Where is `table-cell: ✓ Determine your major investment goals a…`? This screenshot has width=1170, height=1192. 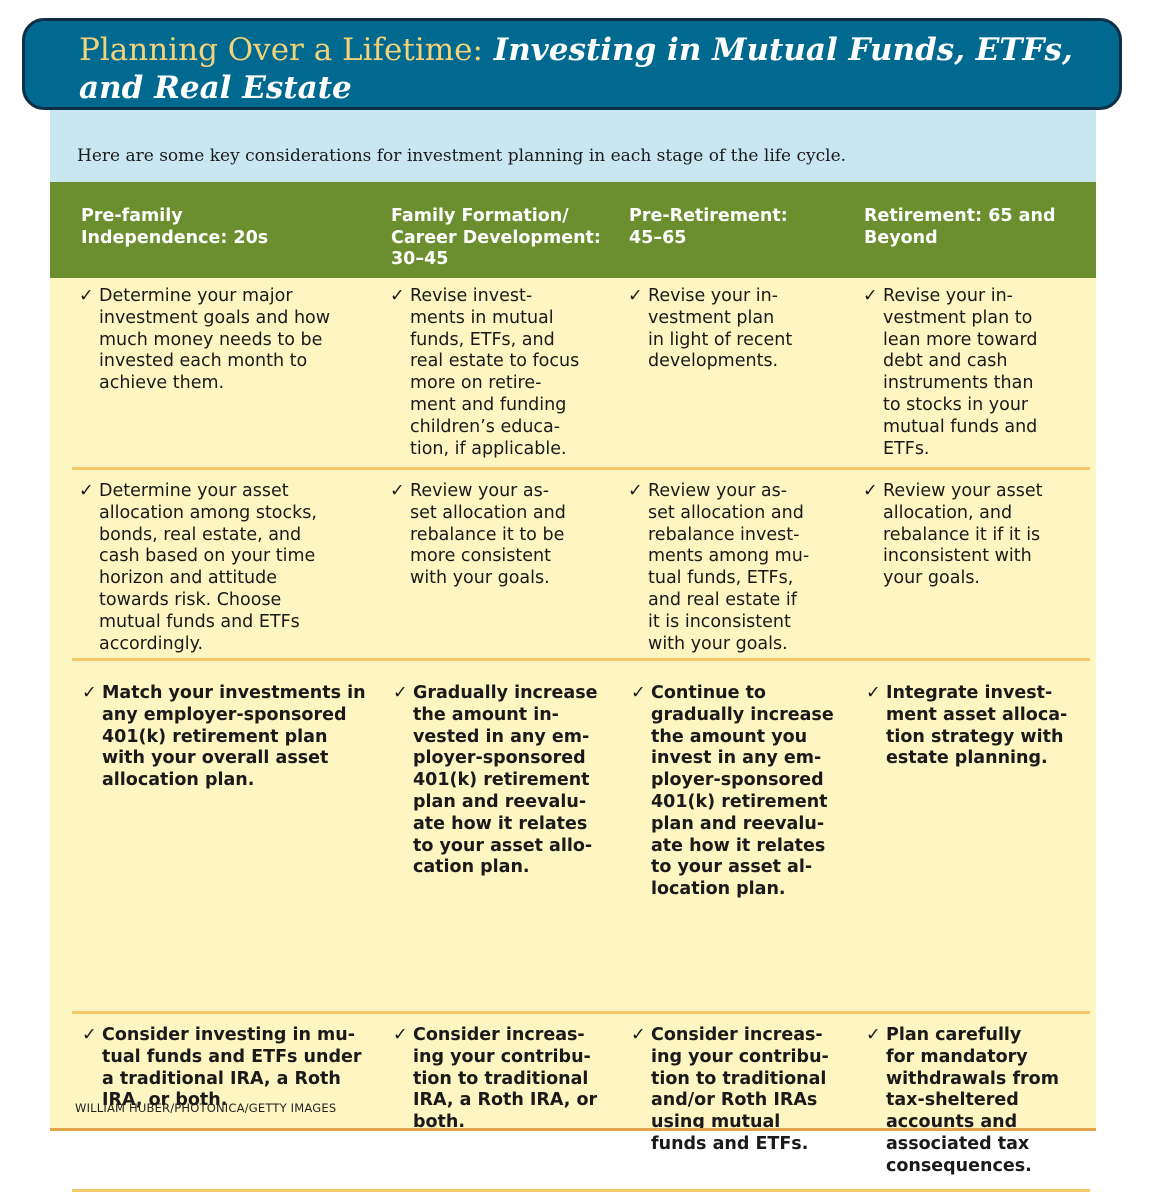
table-cell: ✓ Determine your major investment goals a… is located at coordinates (205, 340).